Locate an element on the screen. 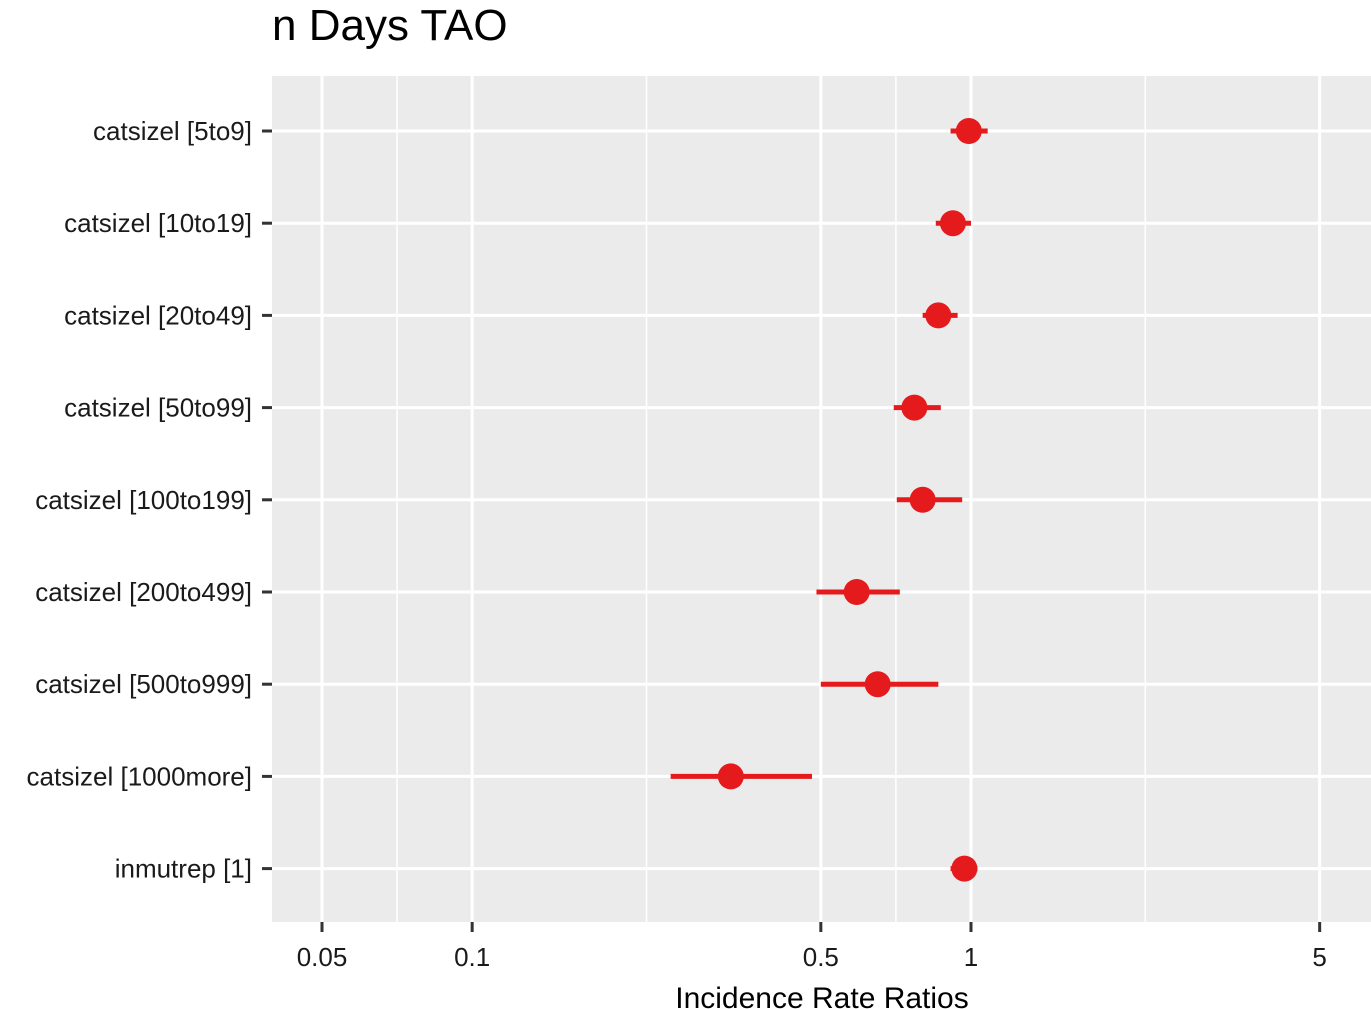 The height and width of the screenshot is (1009, 1371). y-tick-label: inmutrep [1] is located at coordinates (183, 869).